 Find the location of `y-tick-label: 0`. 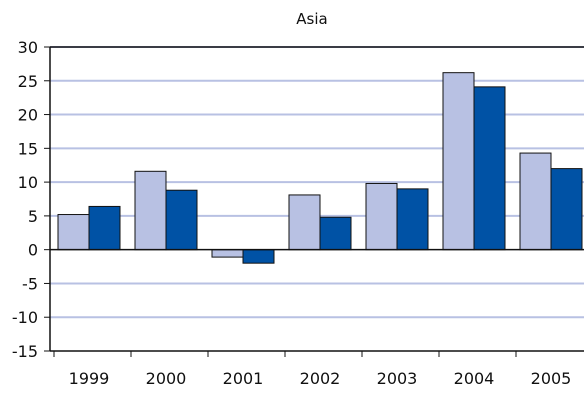

y-tick-label: 0 is located at coordinates (33, 250).